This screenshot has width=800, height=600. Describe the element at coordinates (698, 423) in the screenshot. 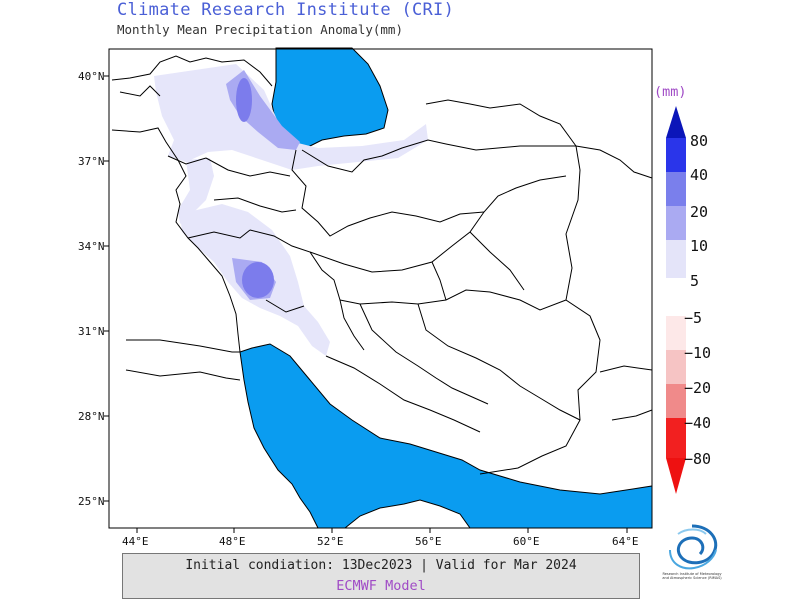

I see `colorbar-label-neg40: −40` at that location.